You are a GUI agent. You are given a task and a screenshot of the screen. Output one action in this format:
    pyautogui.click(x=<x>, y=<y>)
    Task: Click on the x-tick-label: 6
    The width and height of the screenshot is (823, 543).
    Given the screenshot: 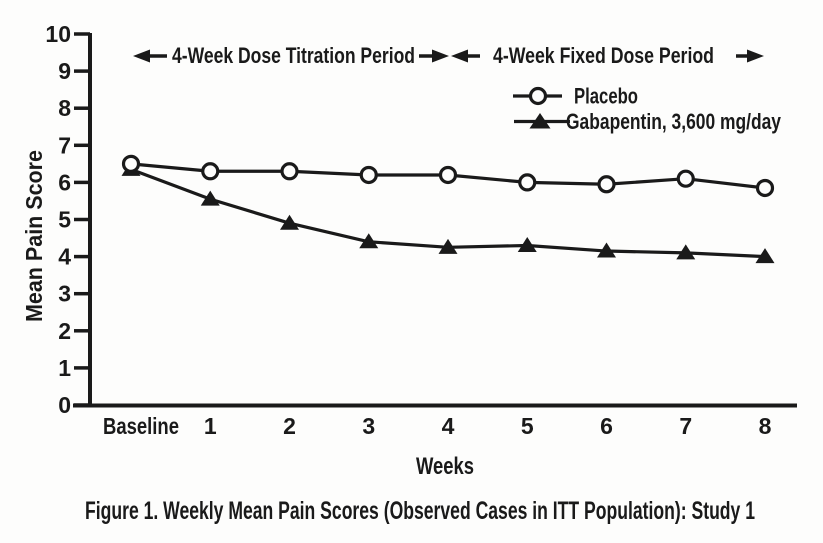 What is the action you would take?
    pyautogui.click(x=606, y=426)
    